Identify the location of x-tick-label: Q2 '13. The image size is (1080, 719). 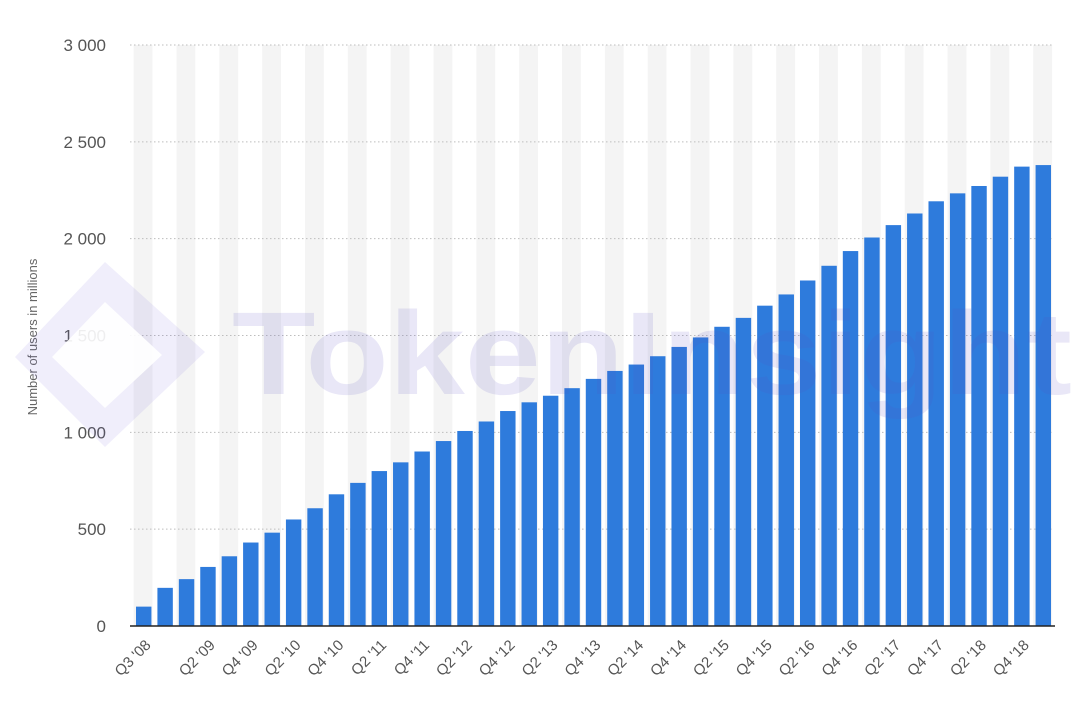
(540, 658).